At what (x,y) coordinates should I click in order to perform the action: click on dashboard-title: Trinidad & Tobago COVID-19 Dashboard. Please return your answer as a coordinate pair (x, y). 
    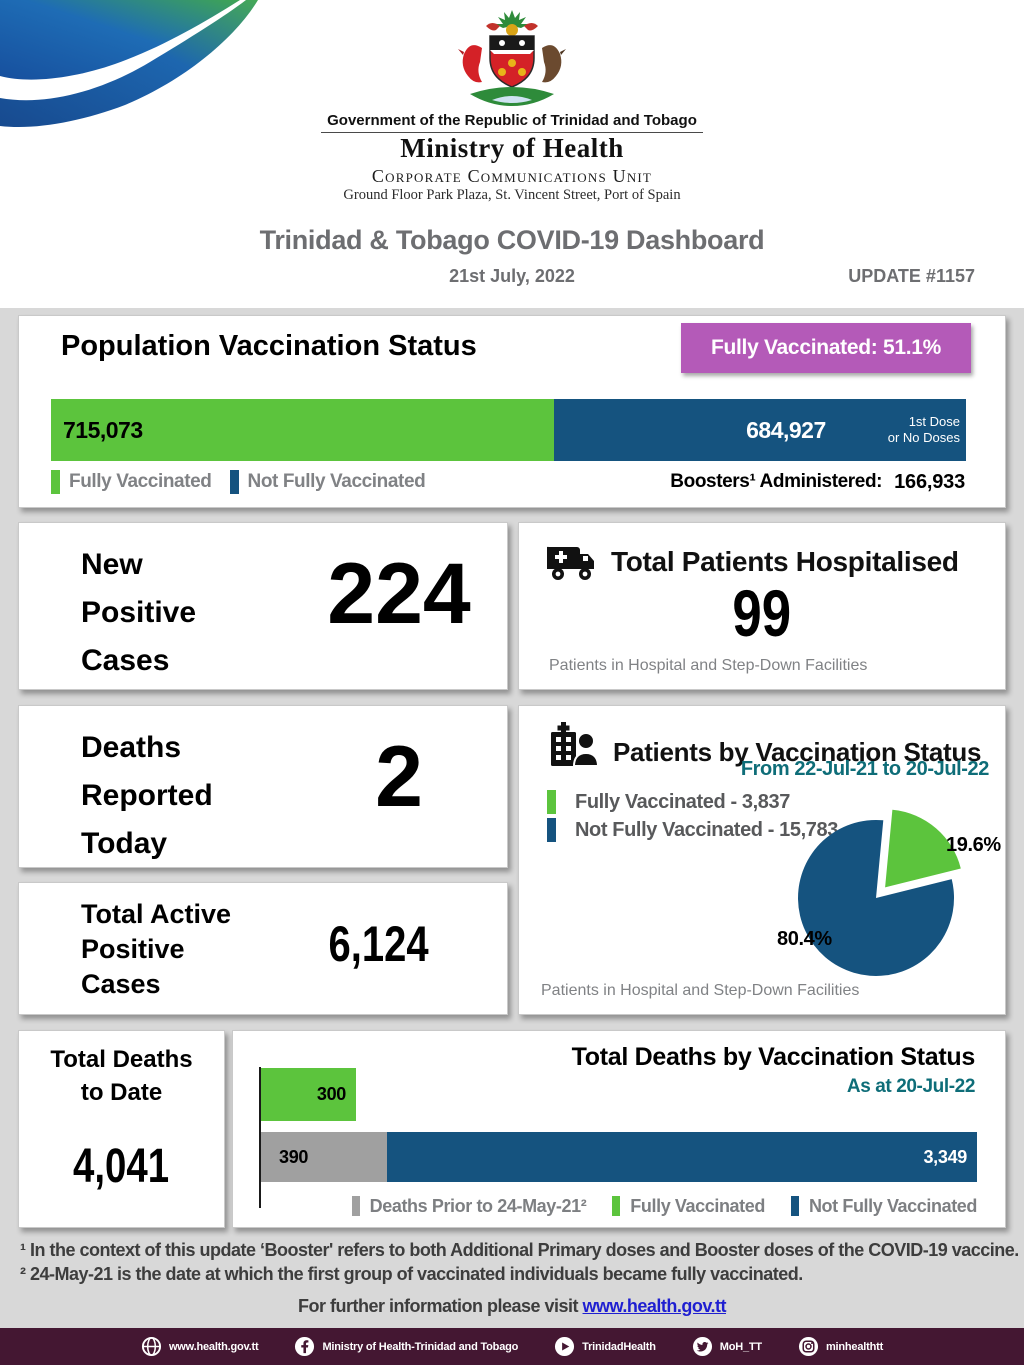
    Looking at the image, I should click on (512, 240).